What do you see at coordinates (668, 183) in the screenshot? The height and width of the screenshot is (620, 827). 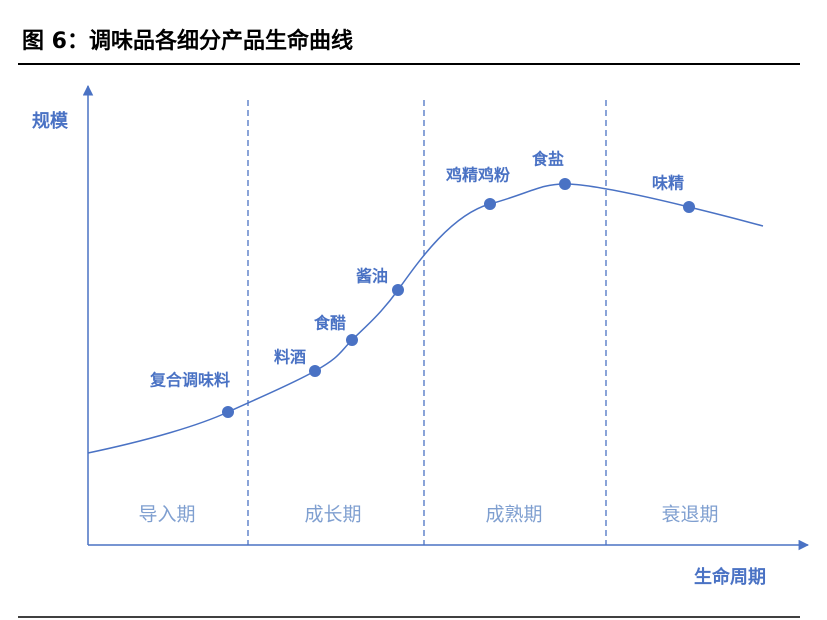 I see `product-label: 味精` at bounding box center [668, 183].